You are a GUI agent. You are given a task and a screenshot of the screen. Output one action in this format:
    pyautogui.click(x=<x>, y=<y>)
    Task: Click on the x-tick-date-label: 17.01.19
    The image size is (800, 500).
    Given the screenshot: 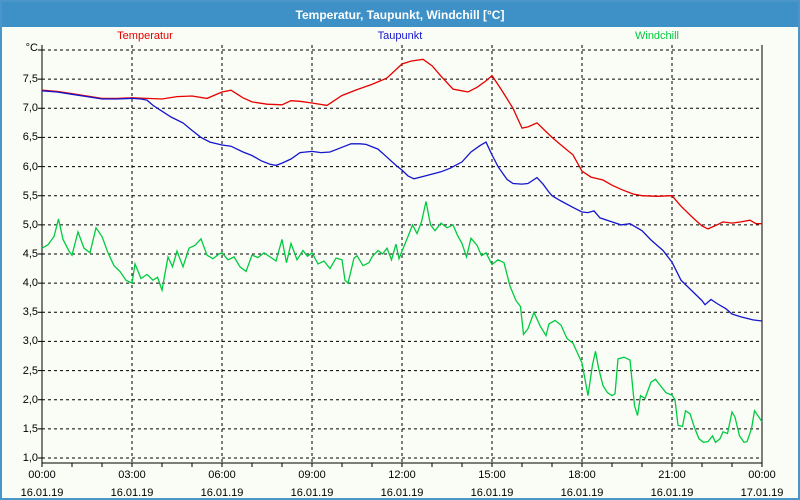 What is the action you would take?
    pyautogui.click(x=762, y=493)
    